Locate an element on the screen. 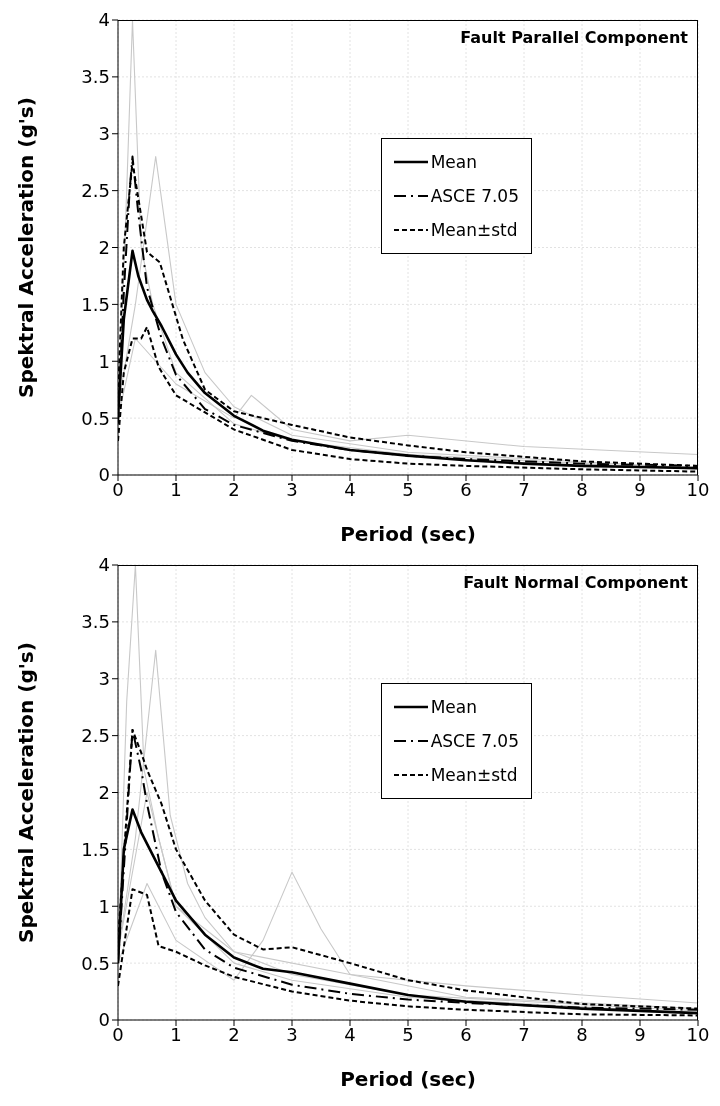  text: Fault Normal Component is located at coordinates (575, 582).